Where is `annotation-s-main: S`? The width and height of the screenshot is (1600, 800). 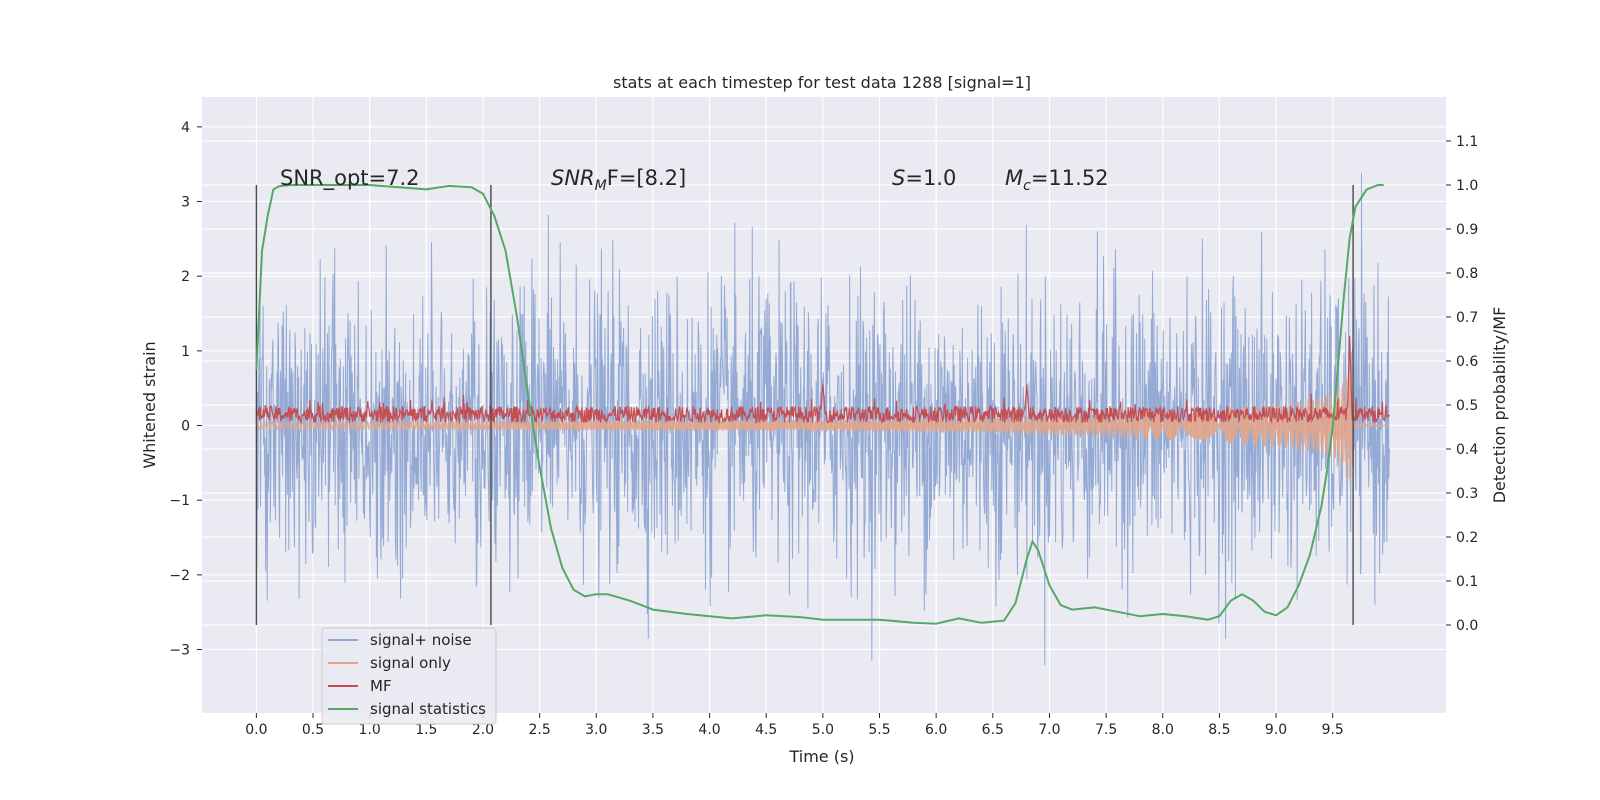 annotation-s-main: S is located at coordinates (898, 178).